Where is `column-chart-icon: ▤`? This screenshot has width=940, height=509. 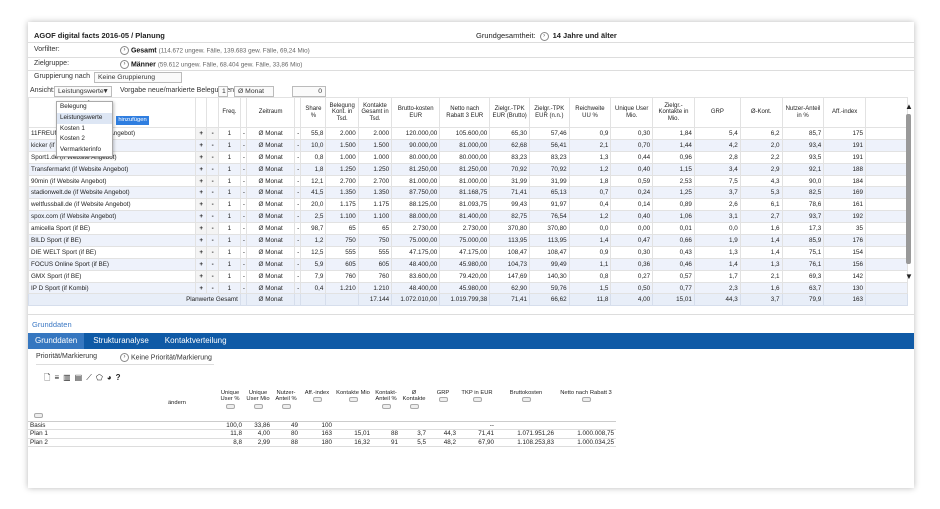
column-chart-icon: ▤ is located at coordinates (78, 377).